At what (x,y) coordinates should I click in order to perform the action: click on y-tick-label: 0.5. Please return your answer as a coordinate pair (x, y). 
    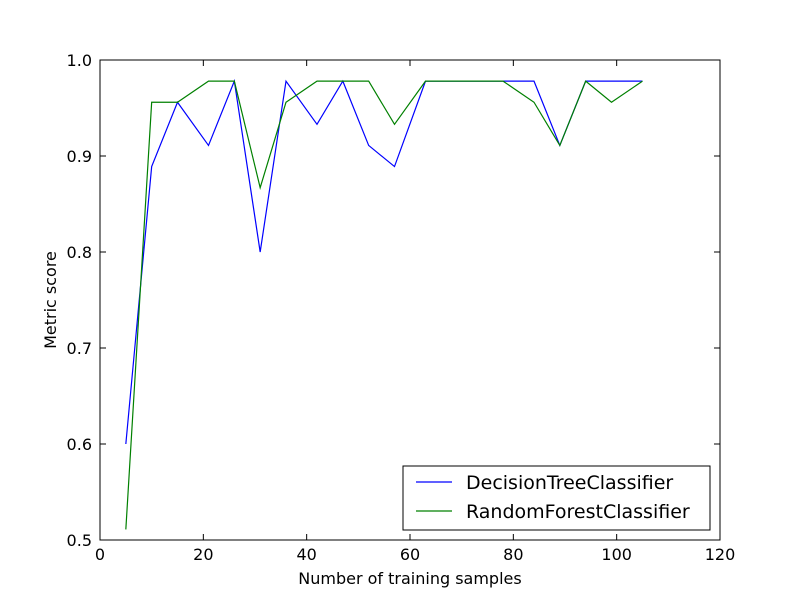
    Looking at the image, I should click on (79, 540).